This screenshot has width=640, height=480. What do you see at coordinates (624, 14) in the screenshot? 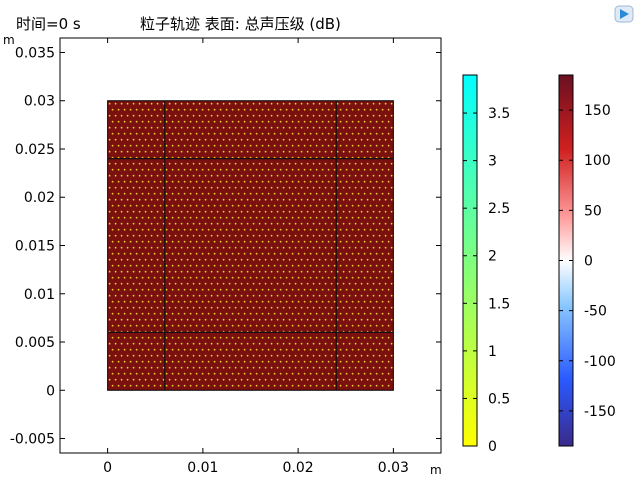
I see `play-button-icon` at bounding box center [624, 14].